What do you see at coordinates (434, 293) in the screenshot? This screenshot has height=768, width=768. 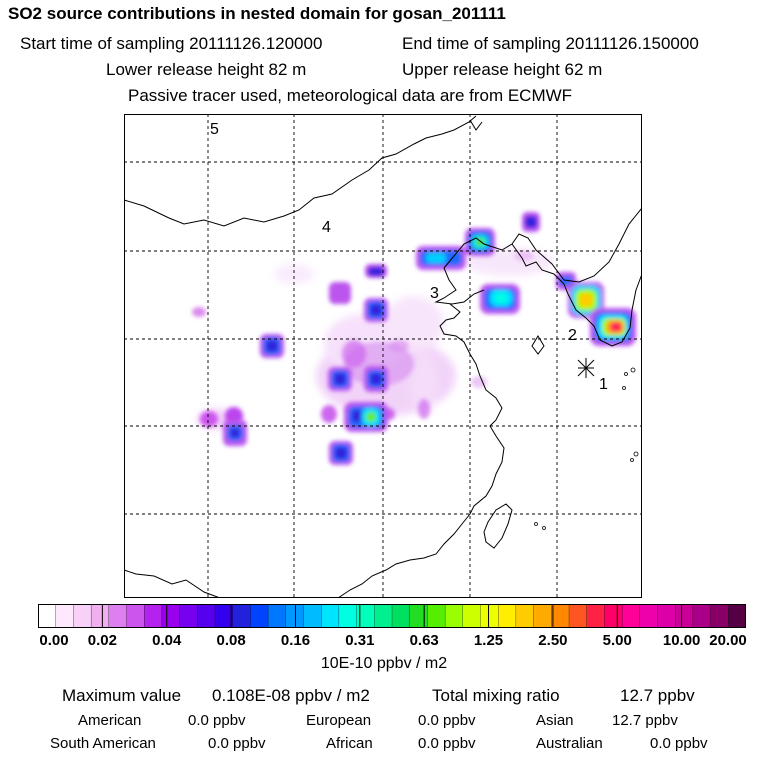 I see `region-label-3: 3` at bounding box center [434, 293].